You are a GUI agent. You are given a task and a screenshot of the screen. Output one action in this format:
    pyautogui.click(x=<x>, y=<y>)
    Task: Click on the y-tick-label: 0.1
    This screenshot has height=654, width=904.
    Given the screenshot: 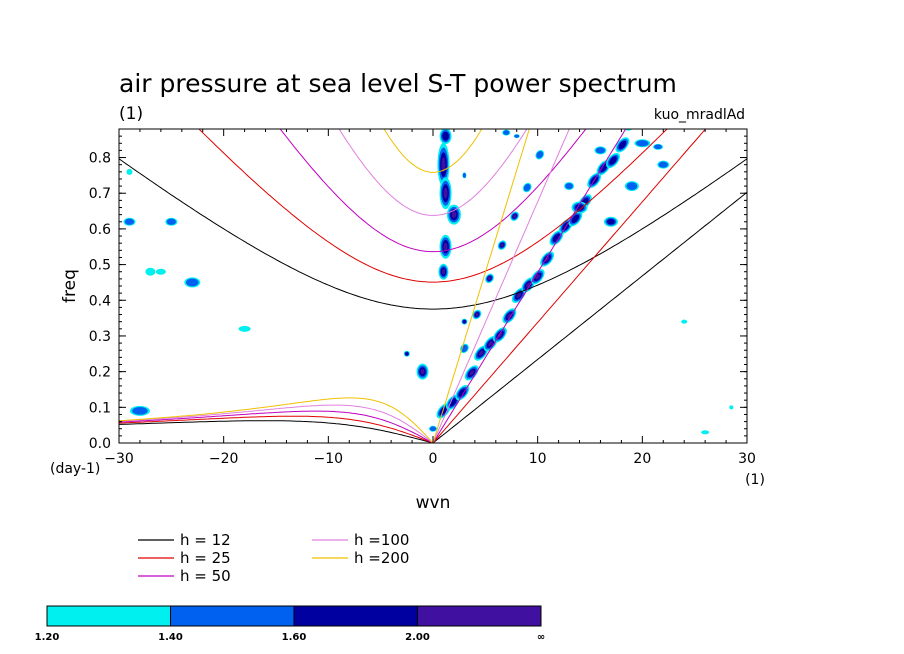 What is the action you would take?
    pyautogui.click(x=100, y=408)
    